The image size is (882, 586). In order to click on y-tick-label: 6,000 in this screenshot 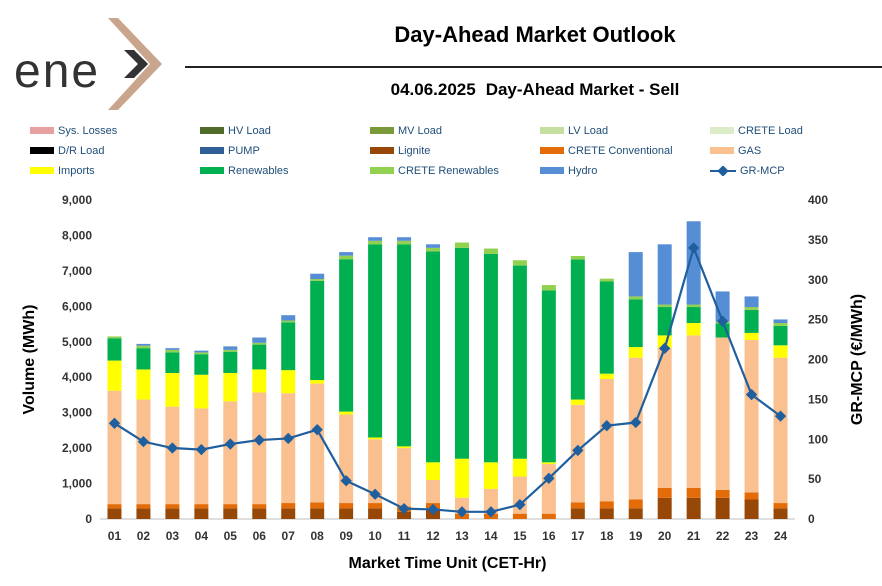, I will do `click(77, 306)`.